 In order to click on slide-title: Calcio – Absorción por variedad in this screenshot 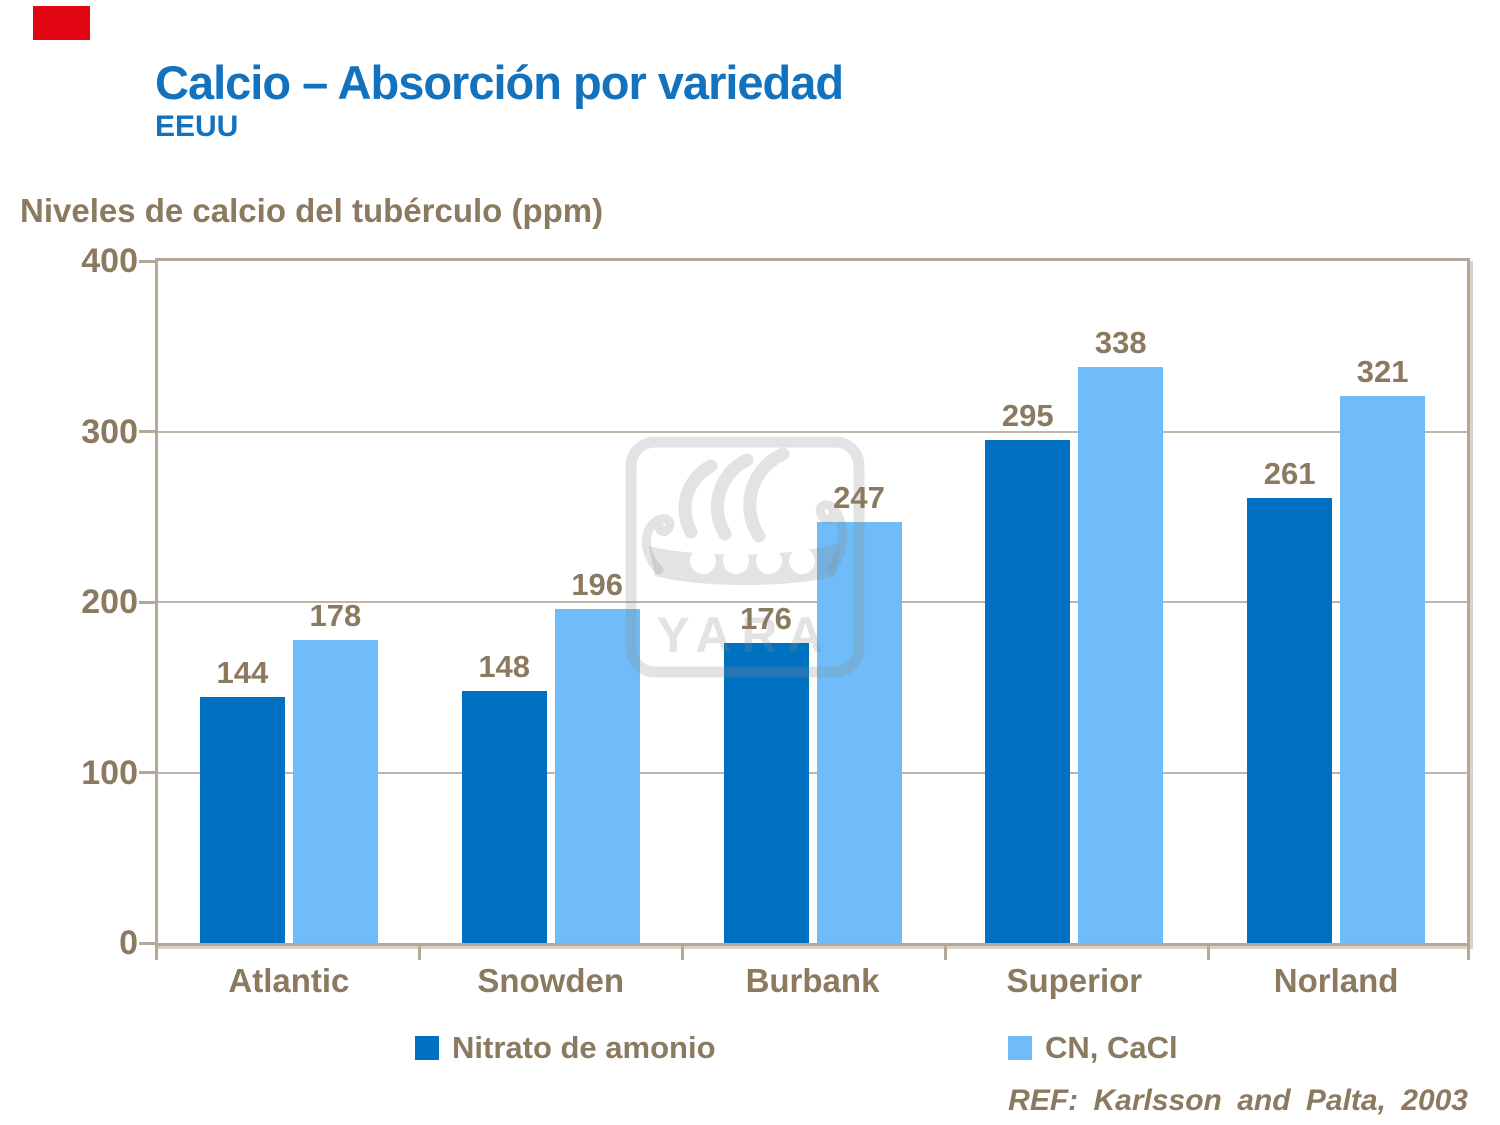, I will do `click(499, 82)`.